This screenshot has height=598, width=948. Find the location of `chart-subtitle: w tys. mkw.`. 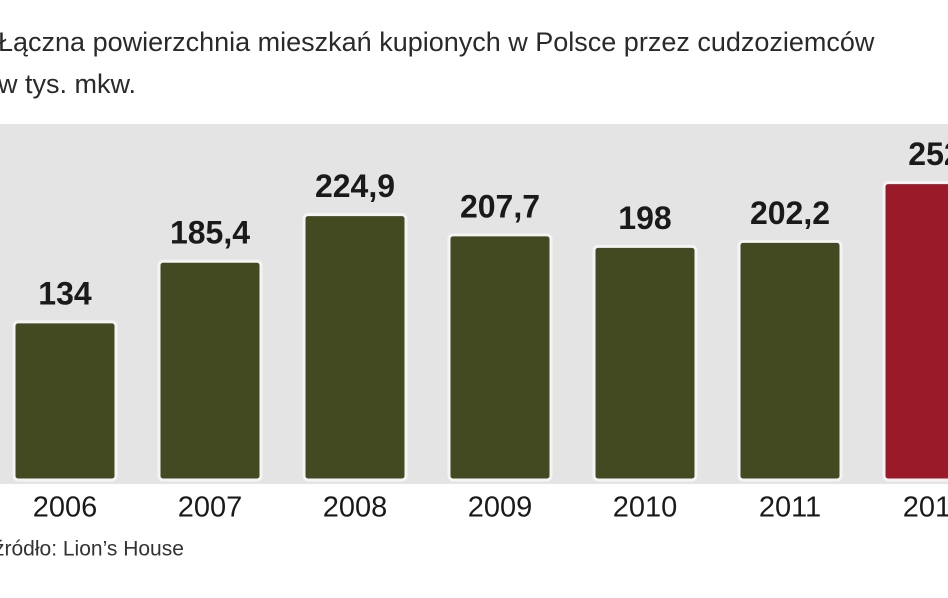

chart-subtitle: w tys. mkw. is located at coordinates (68, 84).